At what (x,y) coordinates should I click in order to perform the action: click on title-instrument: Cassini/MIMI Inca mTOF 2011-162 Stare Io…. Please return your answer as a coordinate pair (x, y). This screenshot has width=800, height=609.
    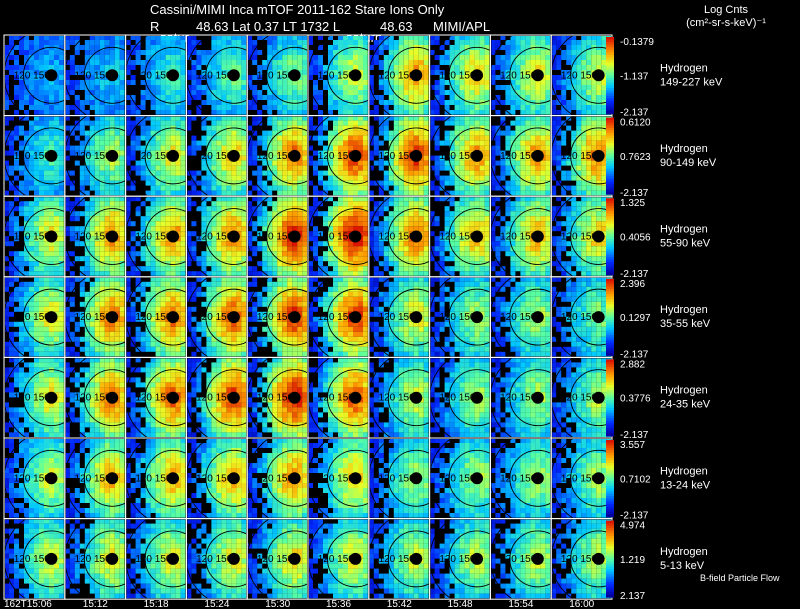
    Looking at the image, I should click on (297, 9).